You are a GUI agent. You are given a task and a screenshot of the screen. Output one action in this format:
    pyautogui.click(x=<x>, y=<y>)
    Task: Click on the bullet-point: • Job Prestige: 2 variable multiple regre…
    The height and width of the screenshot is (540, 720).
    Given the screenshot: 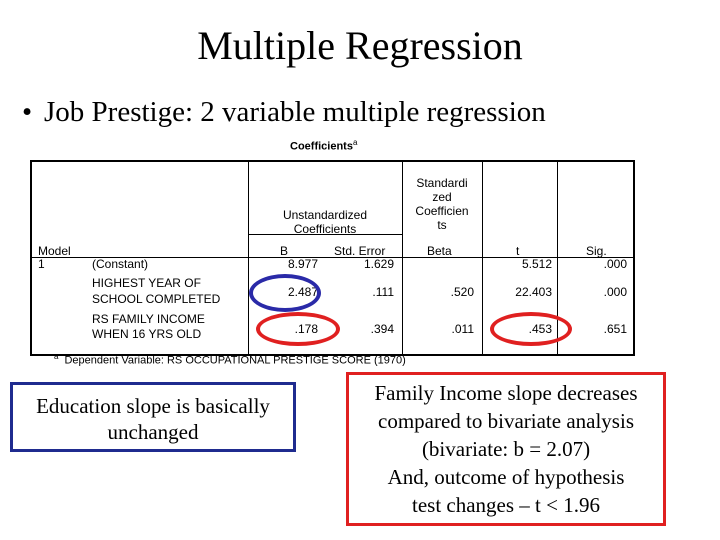 What is the action you would take?
    pyautogui.click(x=284, y=112)
    